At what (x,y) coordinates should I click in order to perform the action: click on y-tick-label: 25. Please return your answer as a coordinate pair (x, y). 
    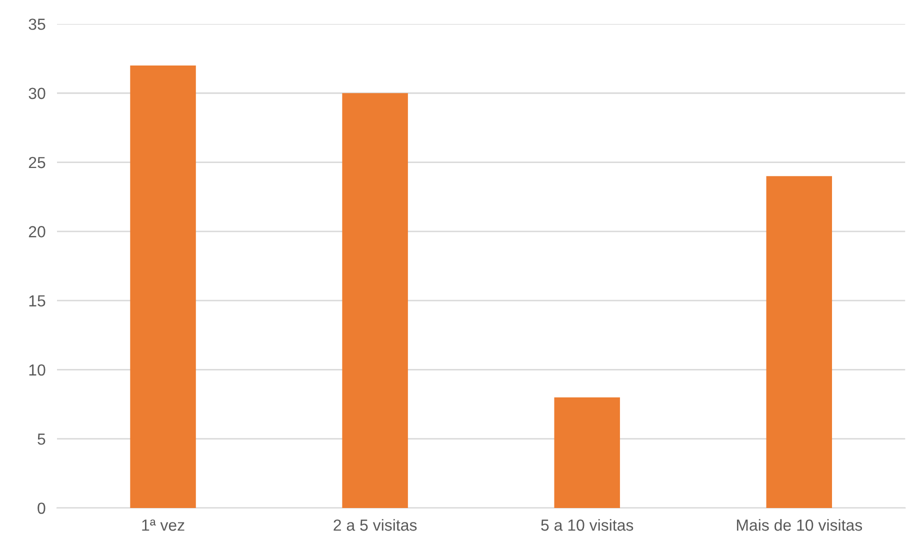
    Looking at the image, I should click on (37, 162).